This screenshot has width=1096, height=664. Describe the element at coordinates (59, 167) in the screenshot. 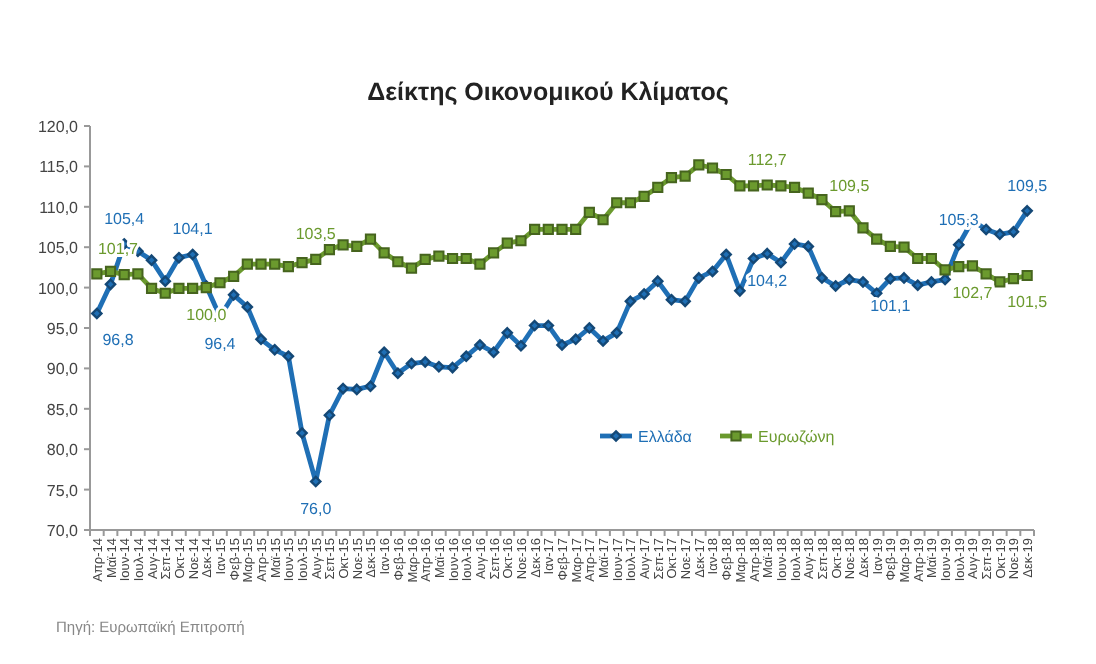

I see `y-tick-label: 115,0` at that location.